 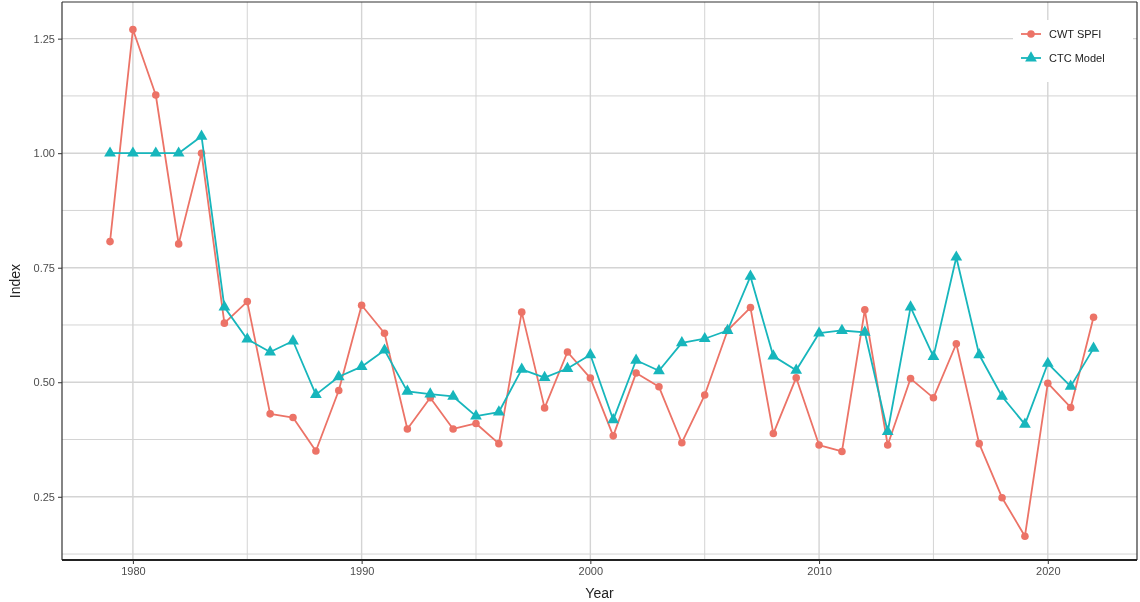 I want to click on y-tick-label: 1.25, so click(x=44, y=38).